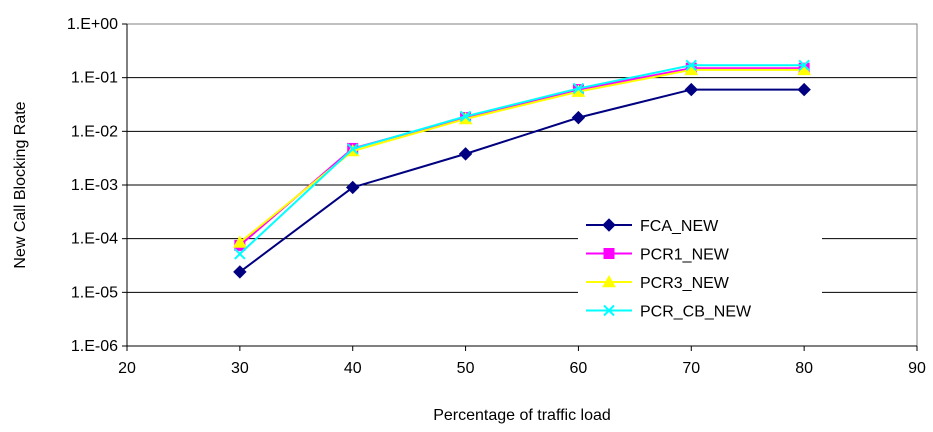  I want to click on y-tick-label: 1.E-06, so click(94, 346).